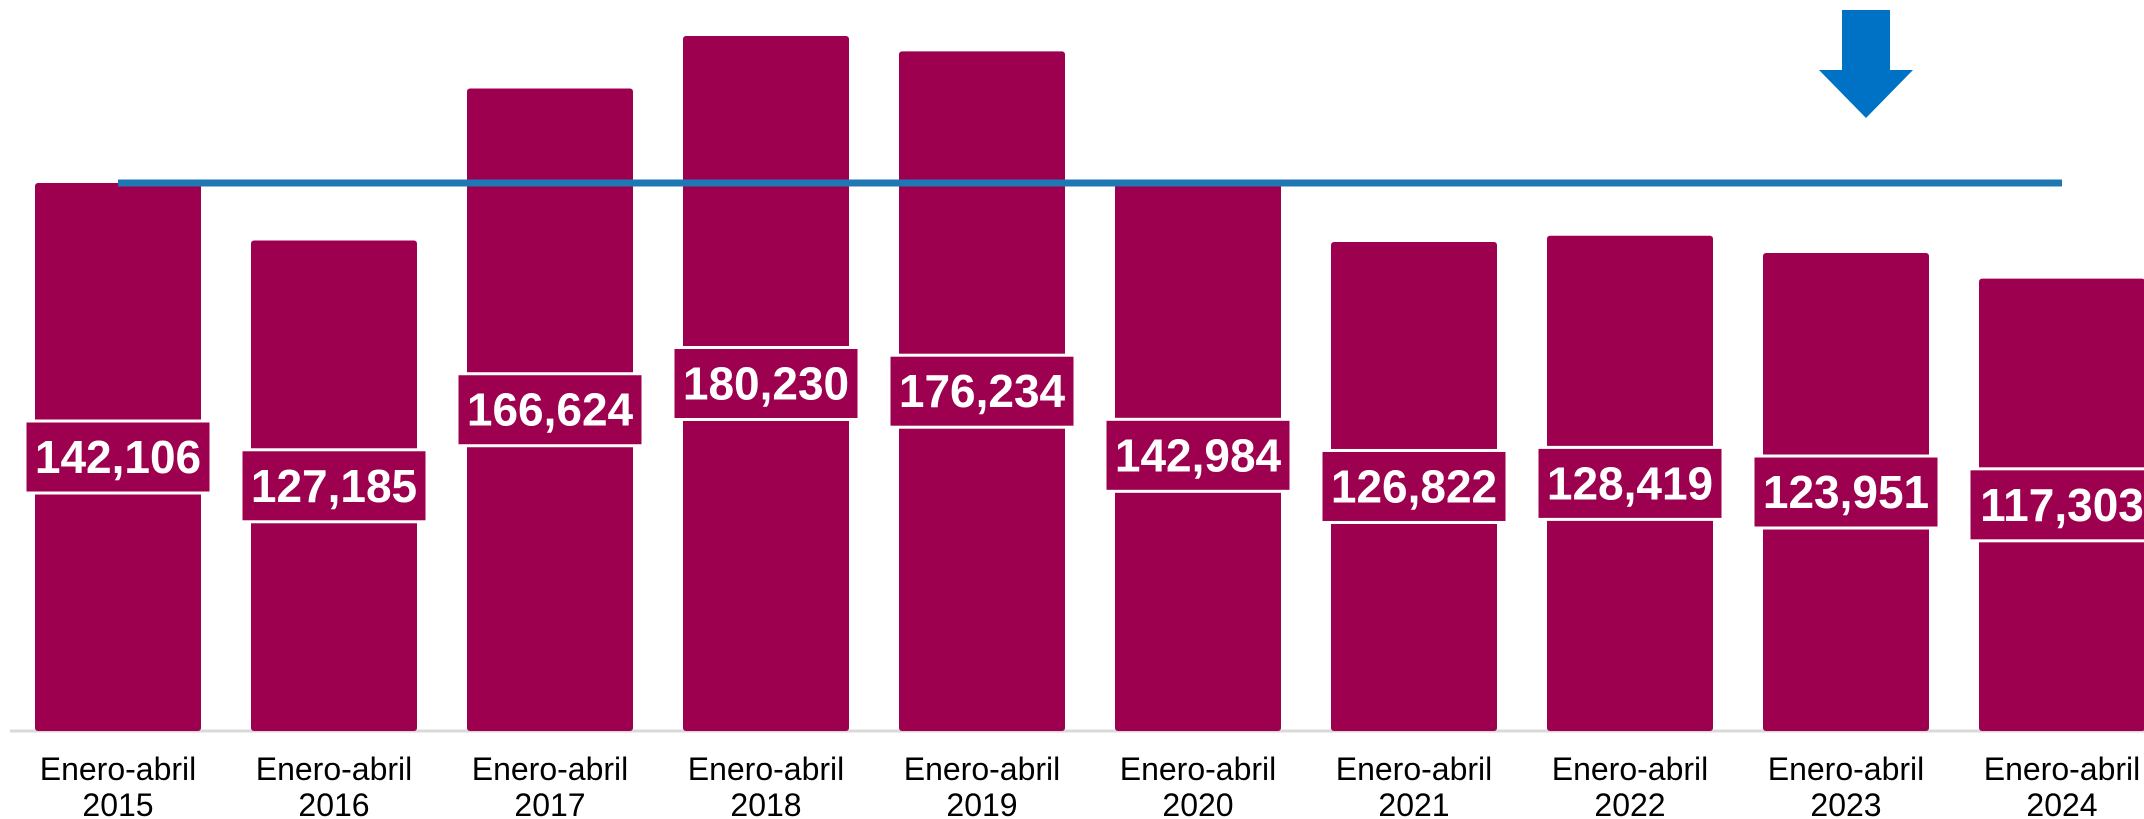  What do you see at coordinates (1845, 803) in the screenshot?
I see `category-label: 2023` at bounding box center [1845, 803].